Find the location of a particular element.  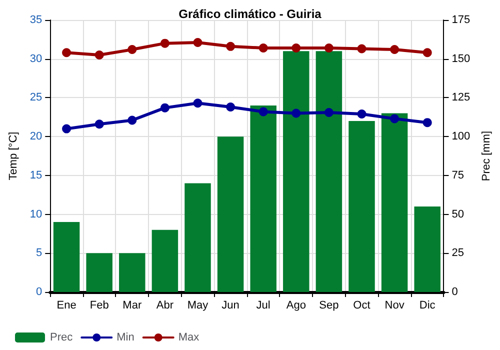

y2-axis-title: Prec [mm] is located at coordinates (486, 156).